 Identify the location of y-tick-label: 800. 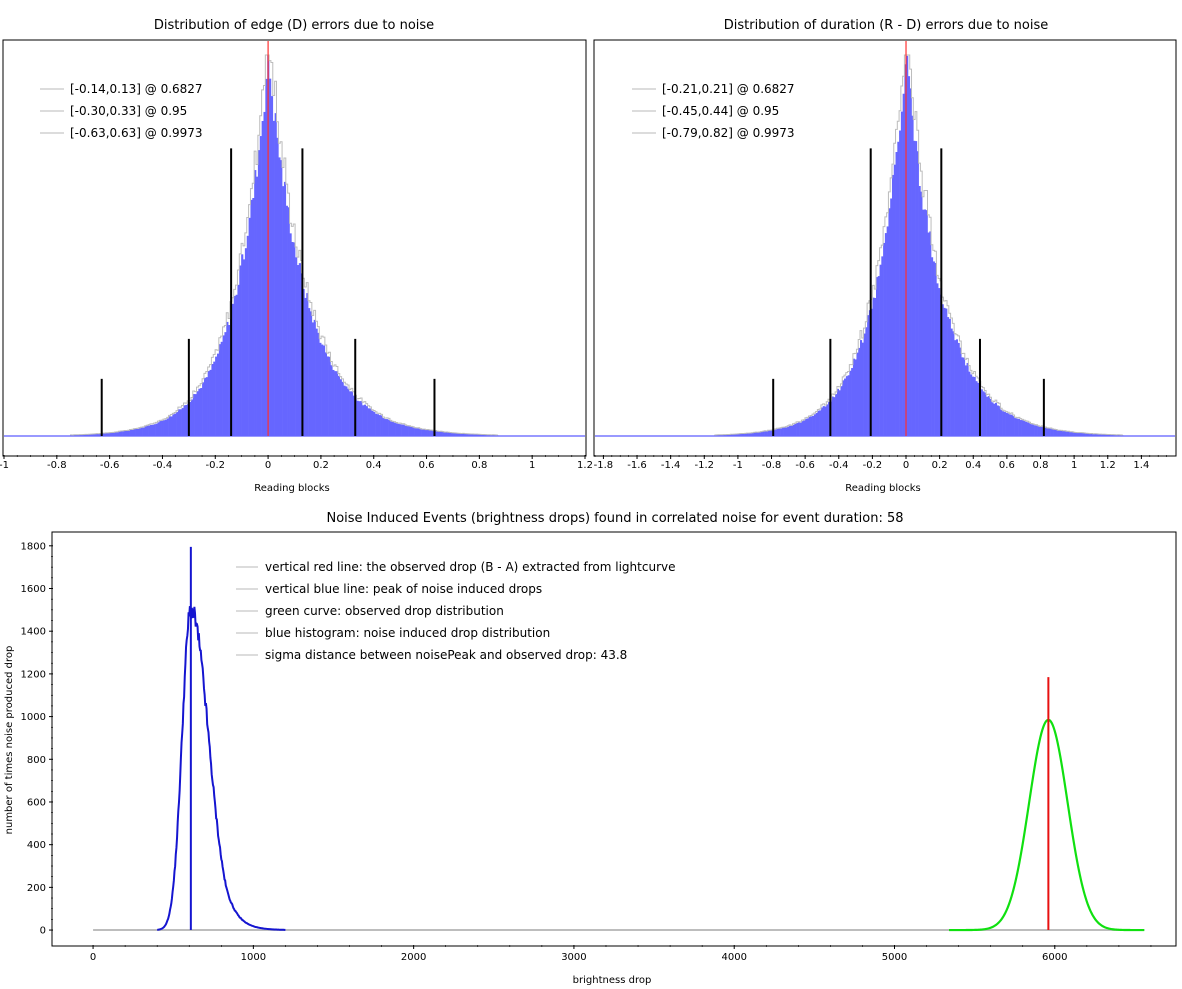
(36, 760).